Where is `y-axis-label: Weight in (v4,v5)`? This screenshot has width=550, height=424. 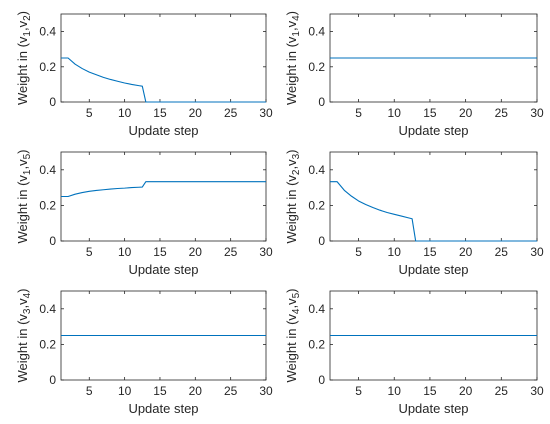
y-axis-label: Weight in (v4,v5) is located at coordinates (293, 336).